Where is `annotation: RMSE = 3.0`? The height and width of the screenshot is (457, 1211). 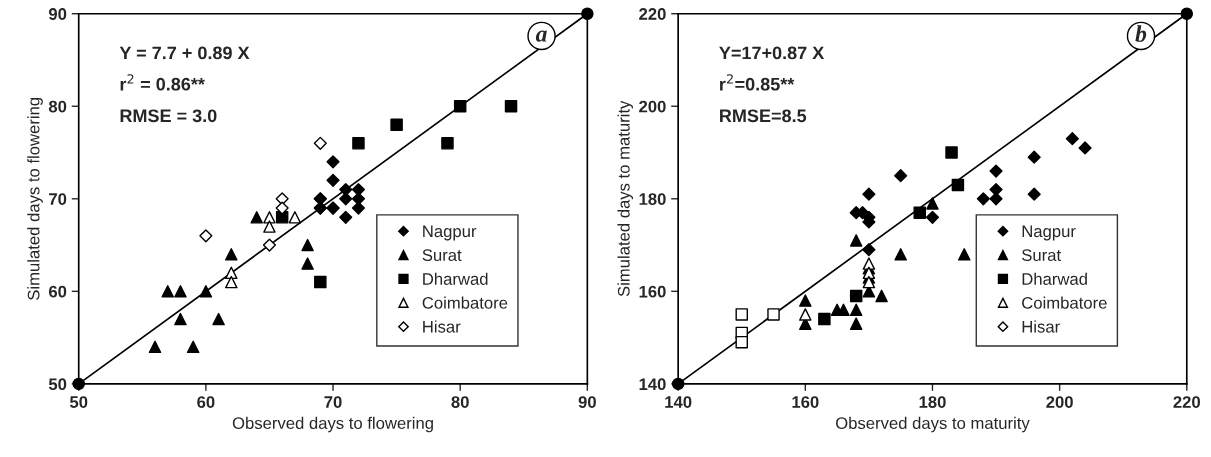
annotation: RMSE = 3.0 is located at coordinates (168, 116).